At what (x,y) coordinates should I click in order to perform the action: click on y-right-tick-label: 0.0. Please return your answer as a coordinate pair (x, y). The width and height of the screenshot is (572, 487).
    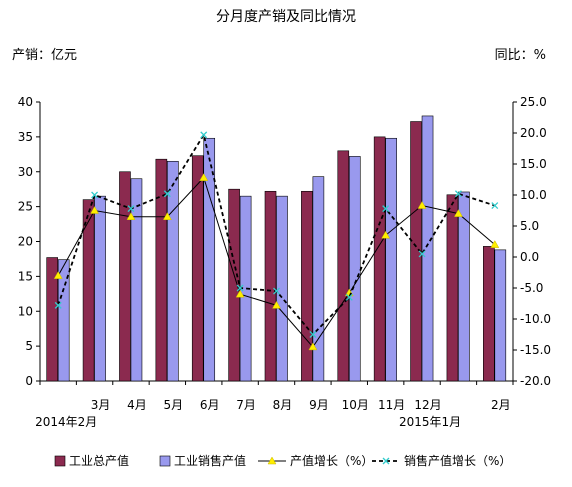
    Looking at the image, I should click on (529, 257).